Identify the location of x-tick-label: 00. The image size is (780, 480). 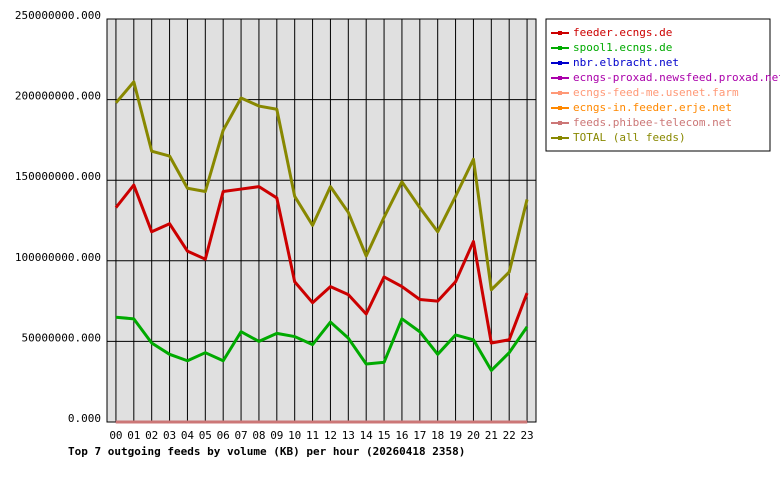
(115, 435).